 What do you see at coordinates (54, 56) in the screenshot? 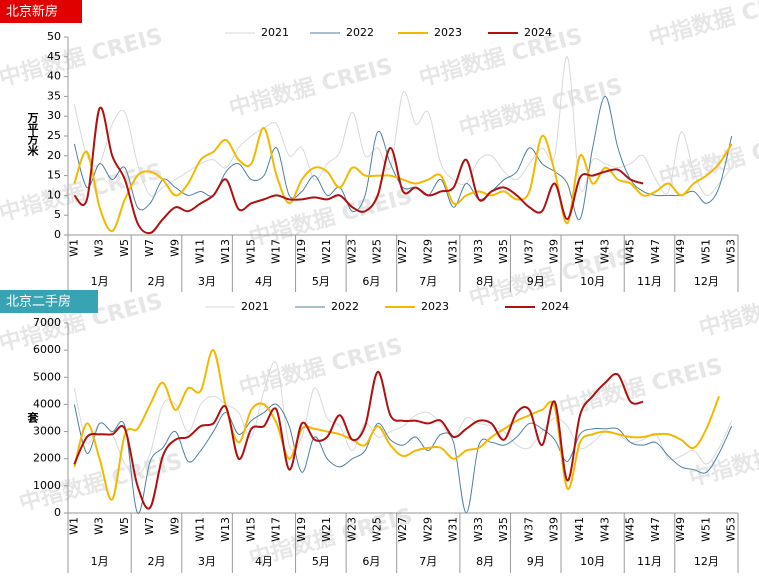
I see `y-tick-label: 45` at bounding box center [54, 56].